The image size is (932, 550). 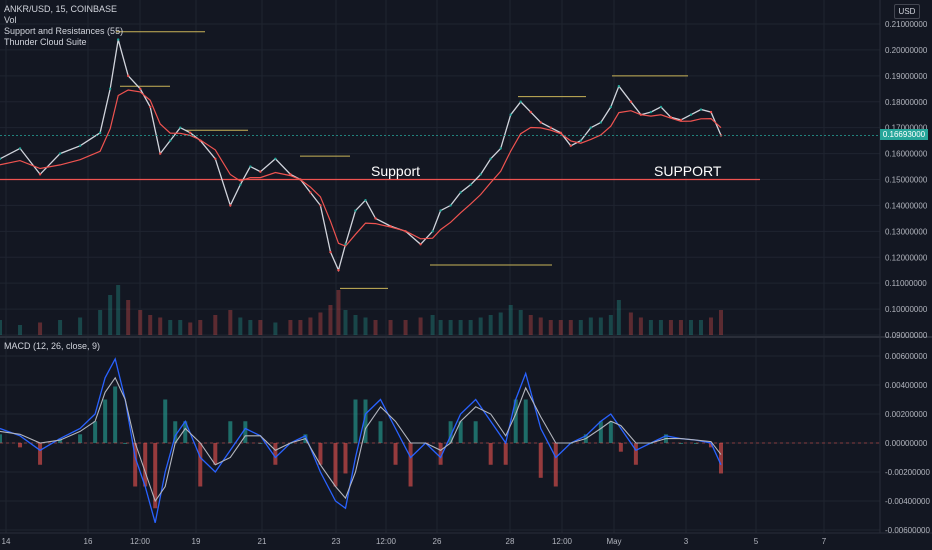 What do you see at coordinates (52, 346) in the screenshot?
I see `macd-title: MACD (12, 26, close, 9)` at bounding box center [52, 346].